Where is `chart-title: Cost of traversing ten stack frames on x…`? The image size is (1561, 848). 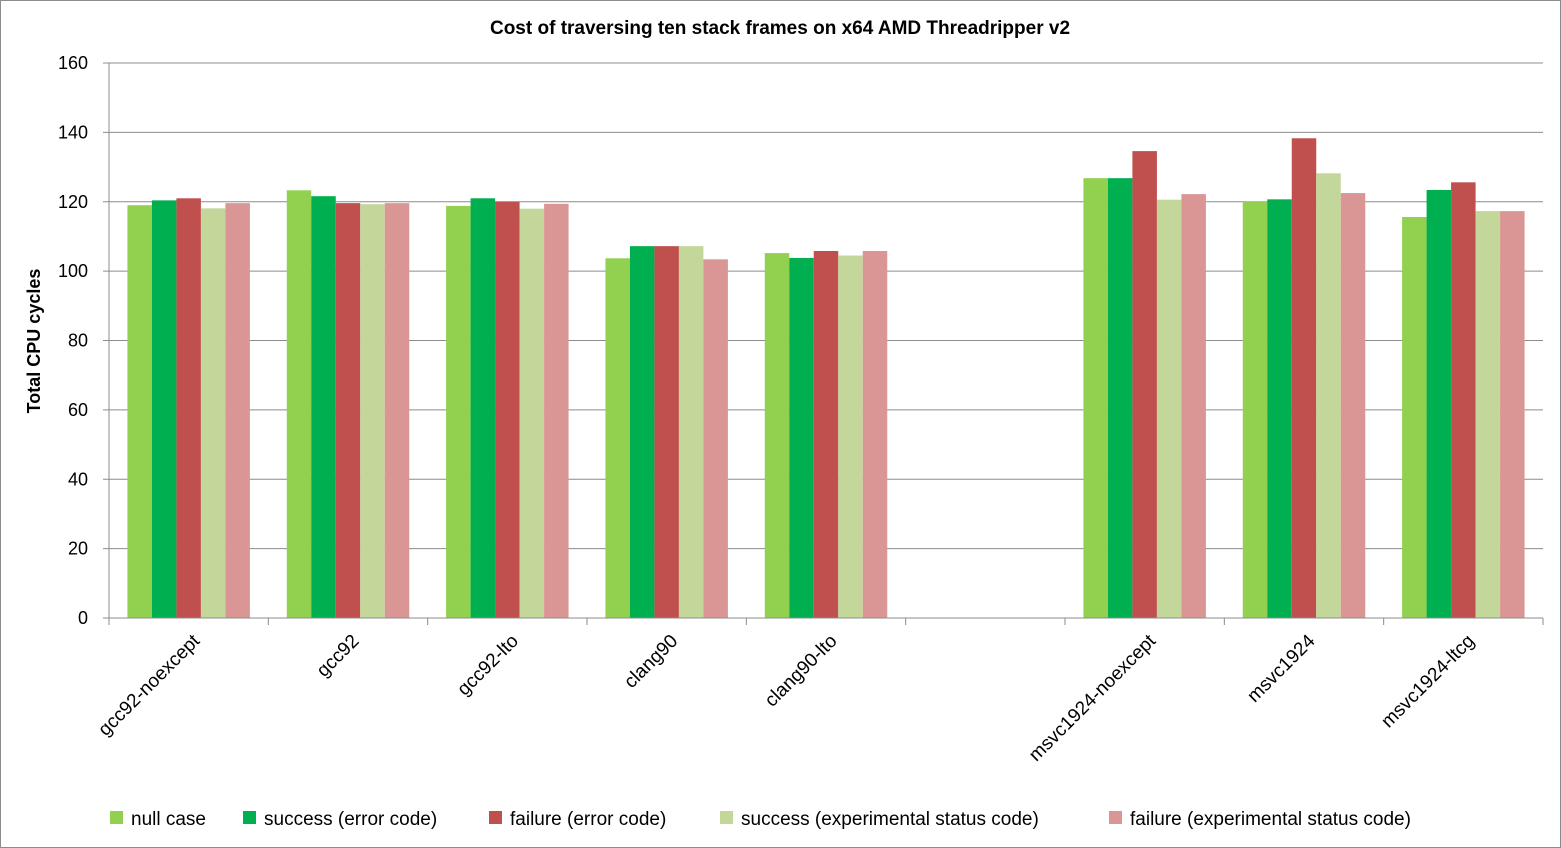 chart-title: Cost of traversing ten stack frames on x… is located at coordinates (780, 28).